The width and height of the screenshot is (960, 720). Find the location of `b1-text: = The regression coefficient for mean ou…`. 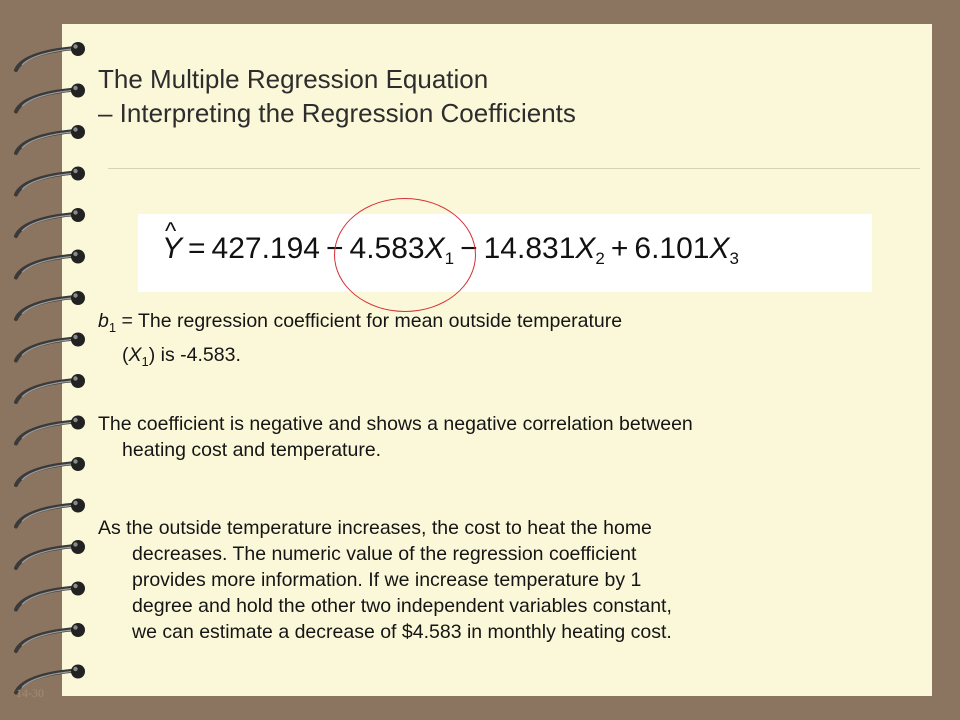

b1-text: = The regression coefficient for mean ou… is located at coordinates (369, 321).